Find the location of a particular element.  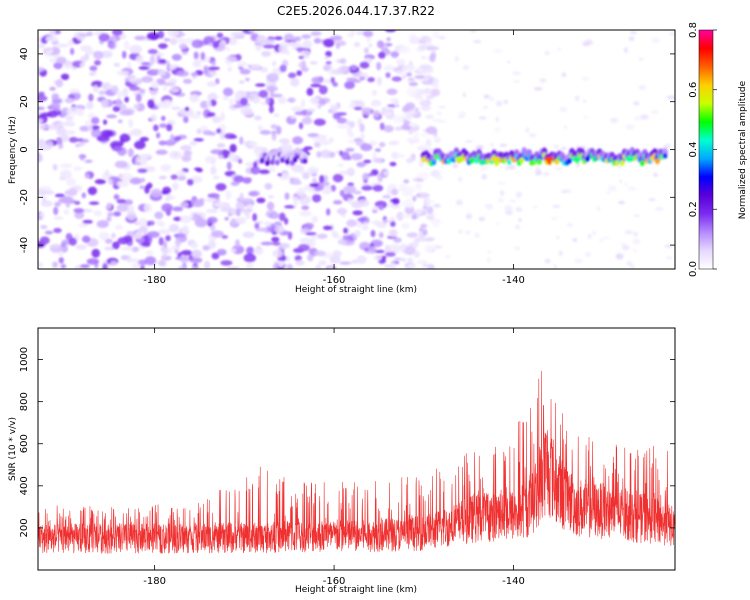

y-tick-label: 40 is located at coordinates (24, 54).